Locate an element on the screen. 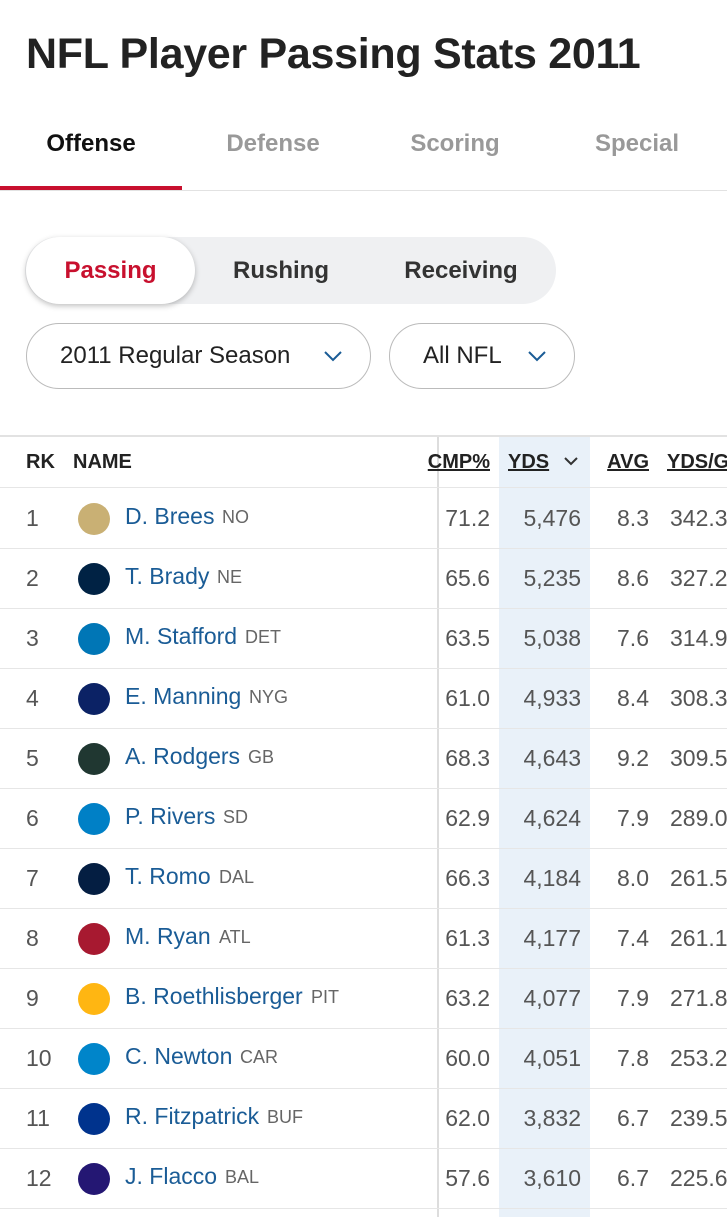  active-tab-indicator is located at coordinates (91, 188).